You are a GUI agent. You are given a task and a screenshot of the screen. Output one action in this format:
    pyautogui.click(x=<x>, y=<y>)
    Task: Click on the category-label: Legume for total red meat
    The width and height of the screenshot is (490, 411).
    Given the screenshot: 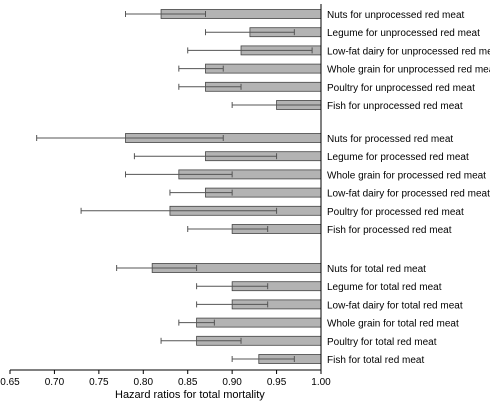 What is the action you would take?
    pyautogui.click(x=384, y=287)
    